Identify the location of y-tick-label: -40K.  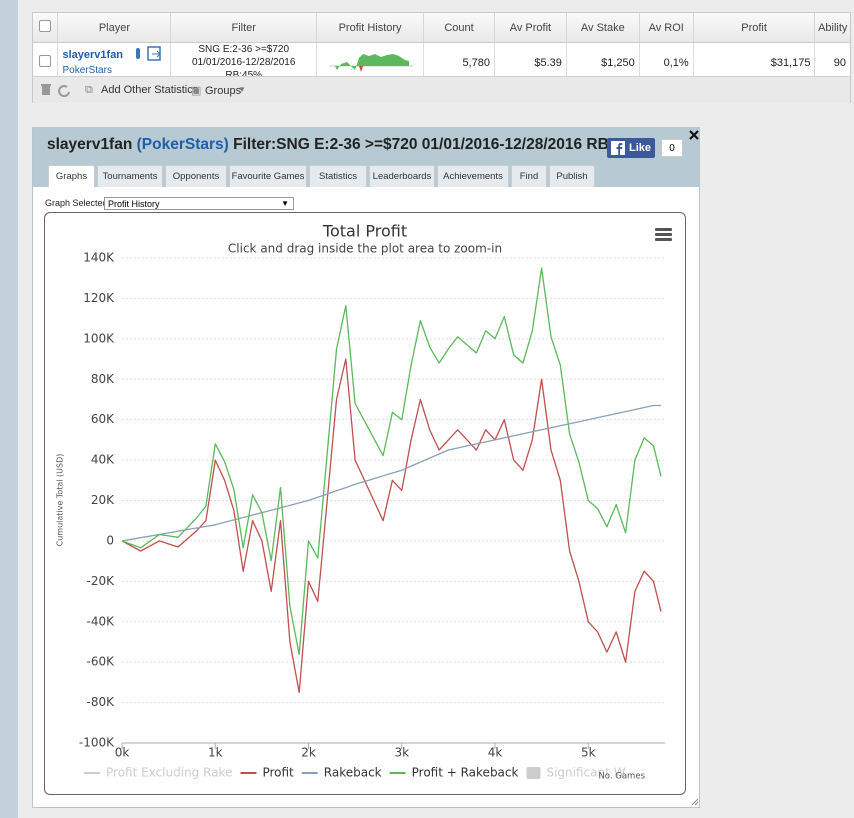
(101, 621).